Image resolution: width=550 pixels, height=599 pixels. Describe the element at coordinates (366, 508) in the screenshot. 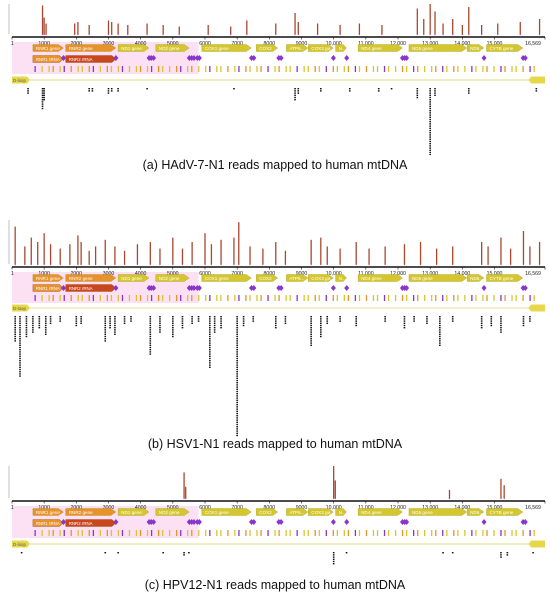

I see `axis-tick-label: 11,000` at that location.